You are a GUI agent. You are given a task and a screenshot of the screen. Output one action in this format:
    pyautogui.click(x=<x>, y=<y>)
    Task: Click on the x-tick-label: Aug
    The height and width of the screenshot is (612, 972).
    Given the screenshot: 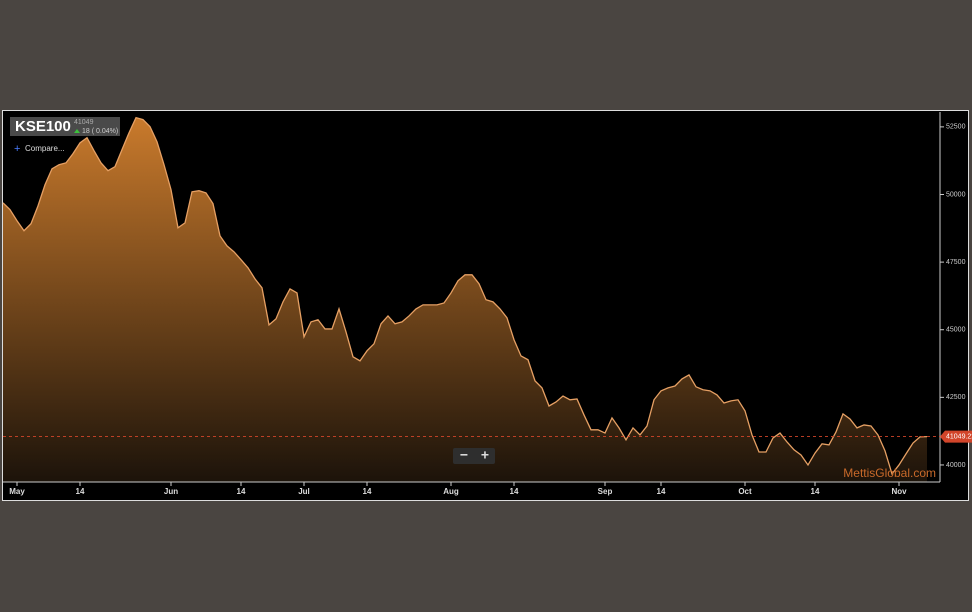 What is the action you would take?
    pyautogui.click(x=451, y=491)
    